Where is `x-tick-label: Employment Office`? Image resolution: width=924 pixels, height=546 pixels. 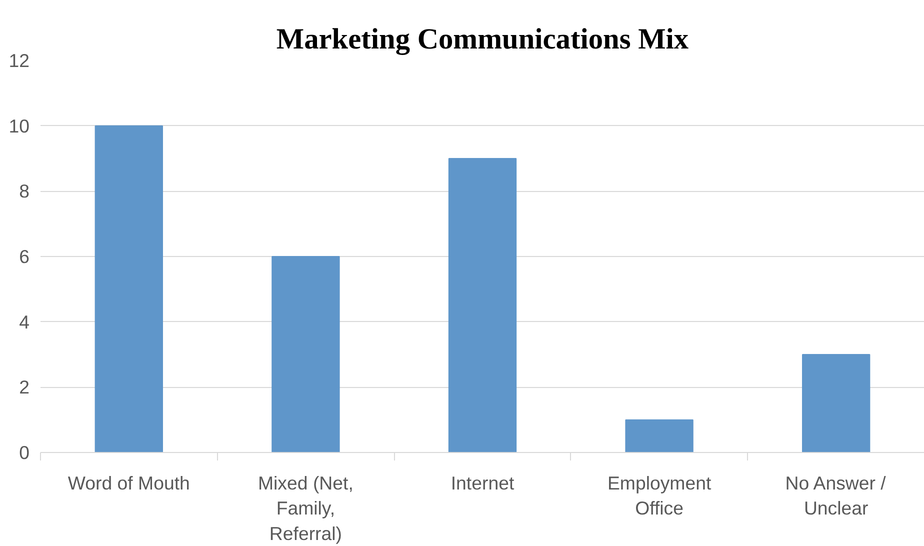
x-tick-label: Employment Office is located at coordinates (659, 495).